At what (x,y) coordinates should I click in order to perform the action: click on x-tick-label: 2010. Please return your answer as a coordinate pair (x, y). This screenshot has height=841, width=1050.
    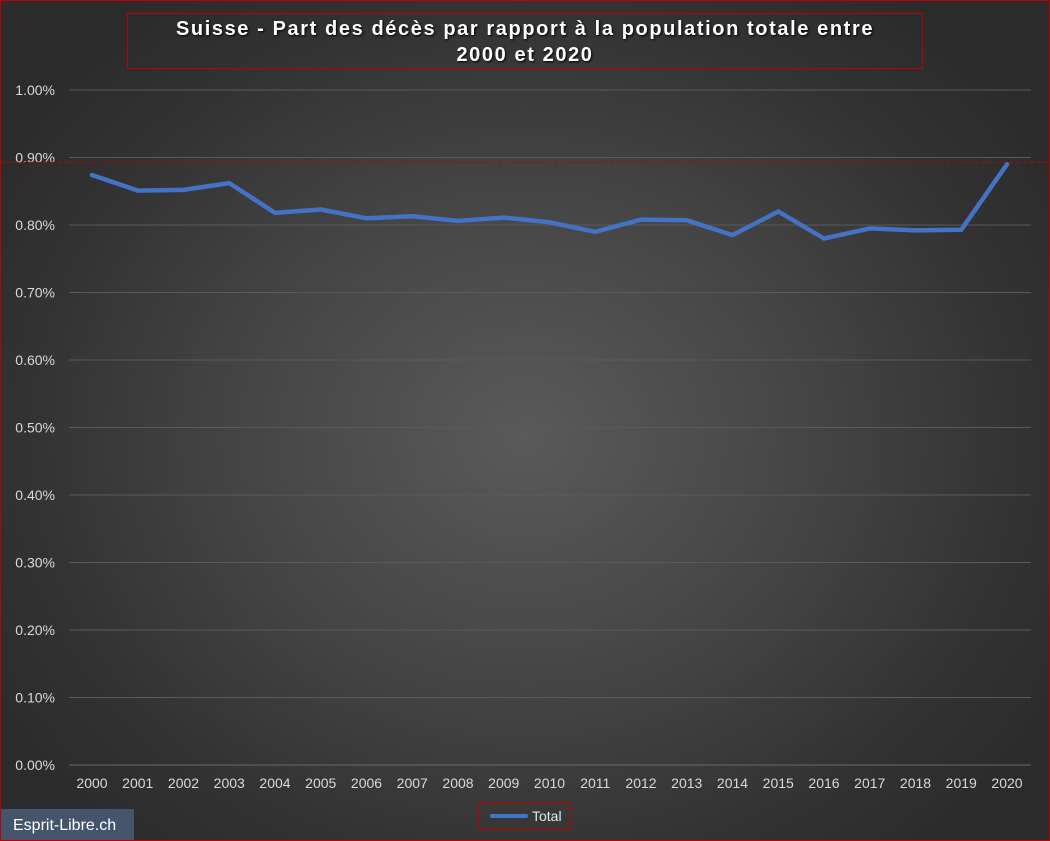
    Looking at the image, I should click on (549, 783).